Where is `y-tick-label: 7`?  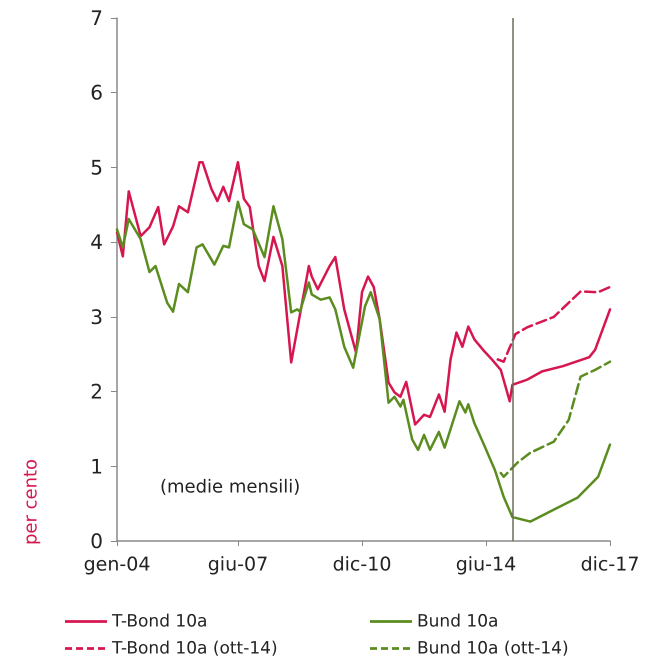 y-tick-label: 7 is located at coordinates (96, 18).